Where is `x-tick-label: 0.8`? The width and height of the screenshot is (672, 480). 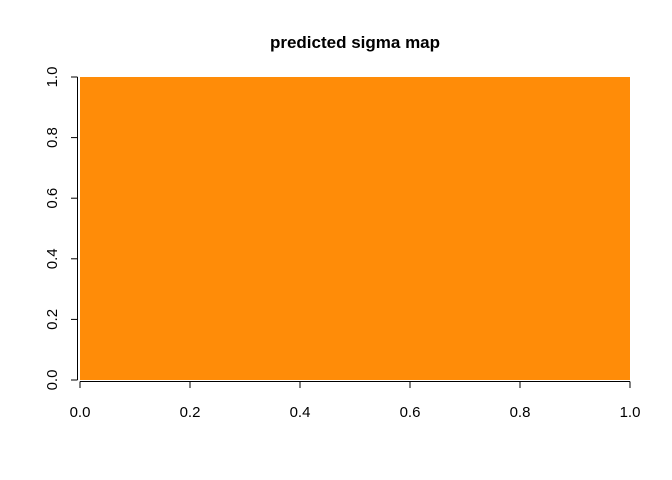
x-tick-label: 0.8 is located at coordinates (520, 412).